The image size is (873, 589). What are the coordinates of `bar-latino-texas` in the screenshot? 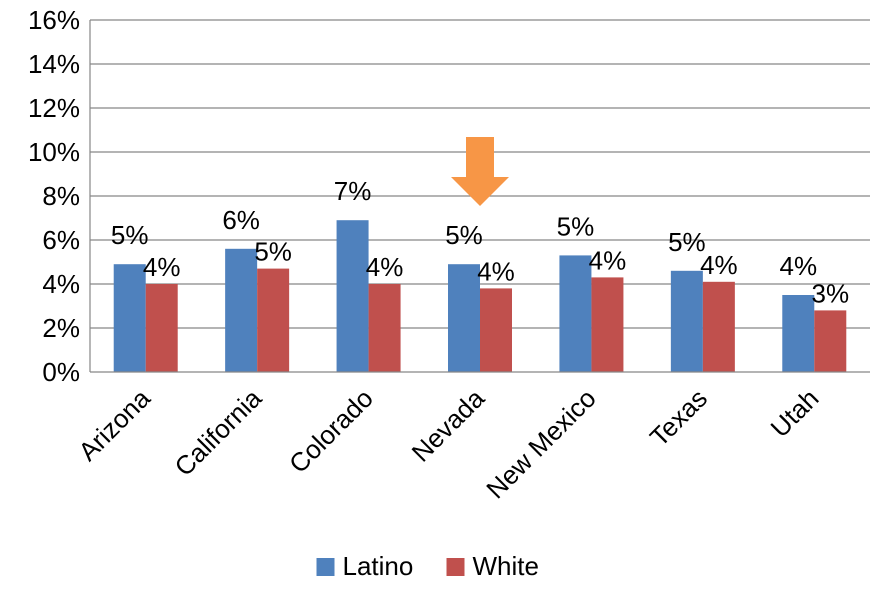 It's located at (686, 321).